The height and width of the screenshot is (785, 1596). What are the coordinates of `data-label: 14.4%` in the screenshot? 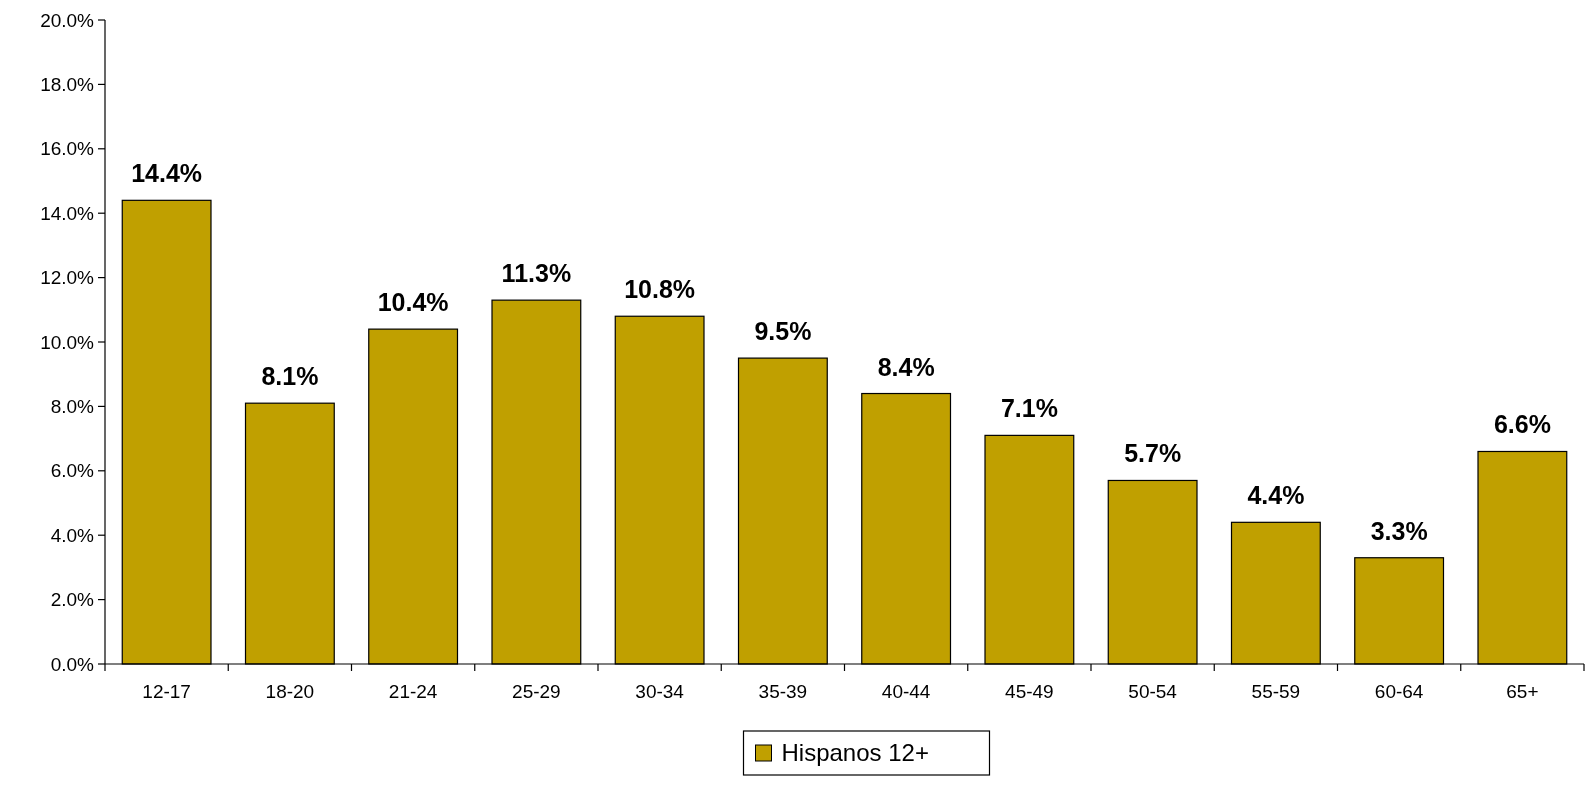 It's located at (167, 173).